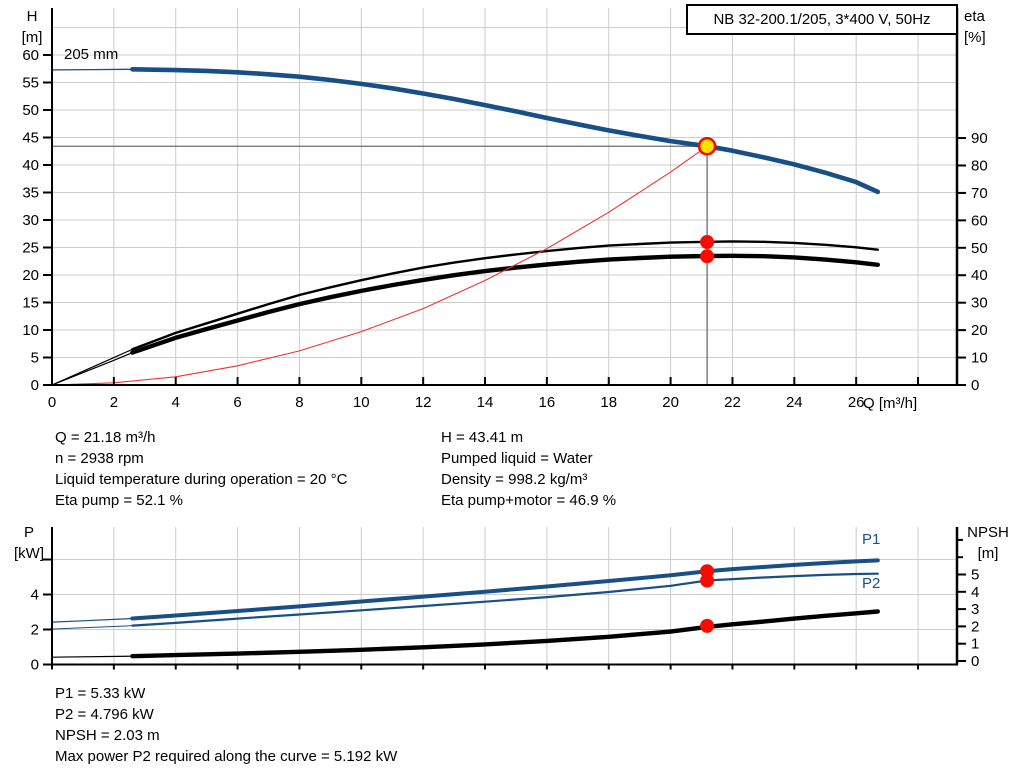 The height and width of the screenshot is (781, 1024). I want to click on tick-label: 1, so click(975, 644).